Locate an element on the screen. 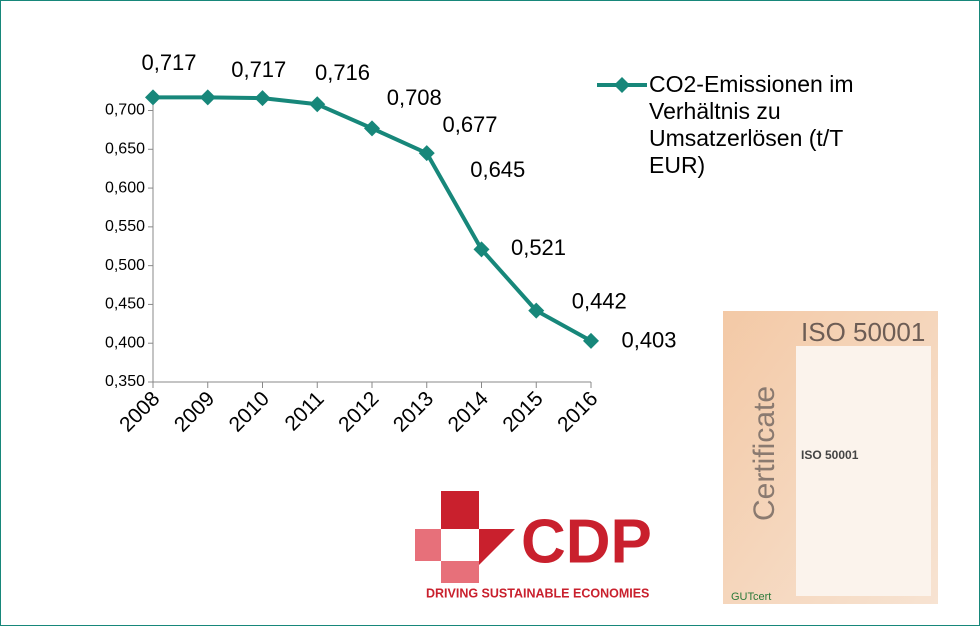 This screenshot has width=980, height=626. x-tick-label: 2016 is located at coordinates (577, 411).